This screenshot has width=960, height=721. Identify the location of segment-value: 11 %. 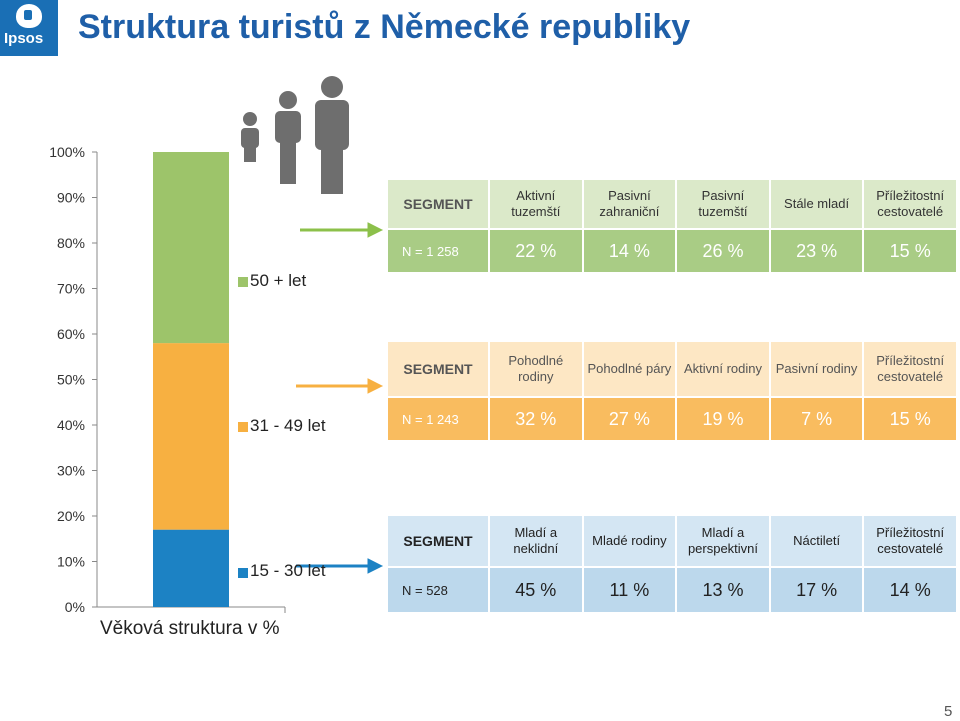
(629, 590).